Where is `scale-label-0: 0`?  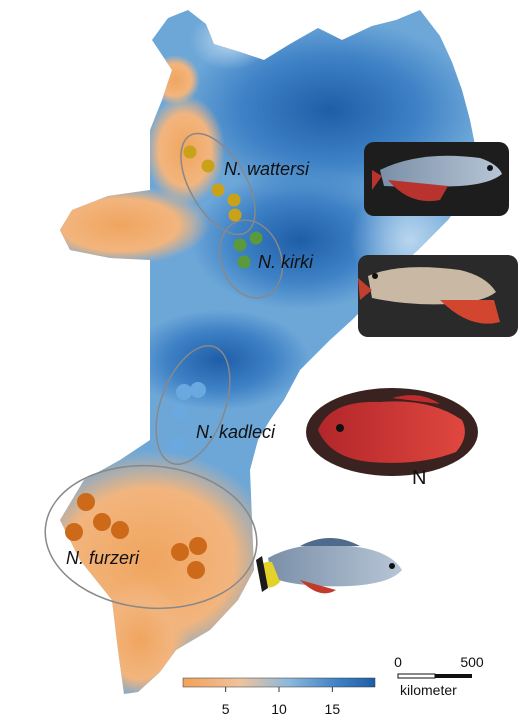
scale-label-0: 0 is located at coordinates (398, 662).